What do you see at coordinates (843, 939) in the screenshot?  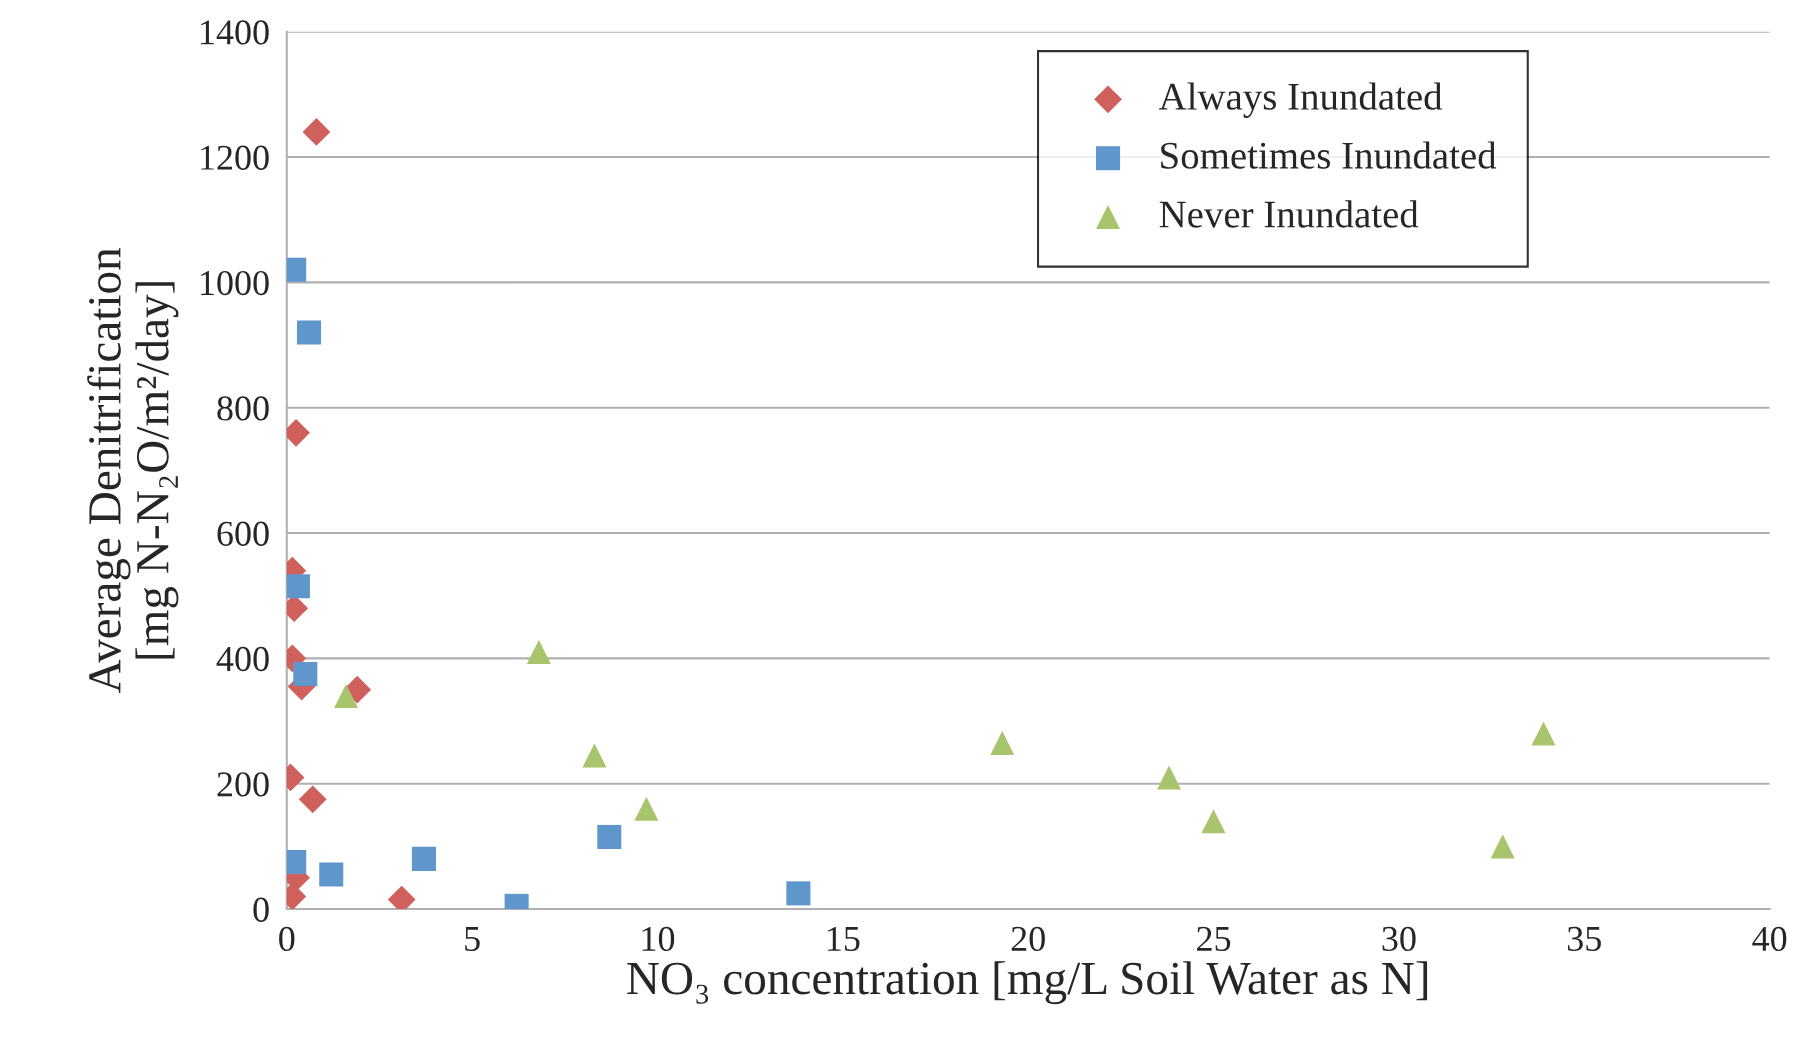 I see `x-tick-label: 15` at bounding box center [843, 939].